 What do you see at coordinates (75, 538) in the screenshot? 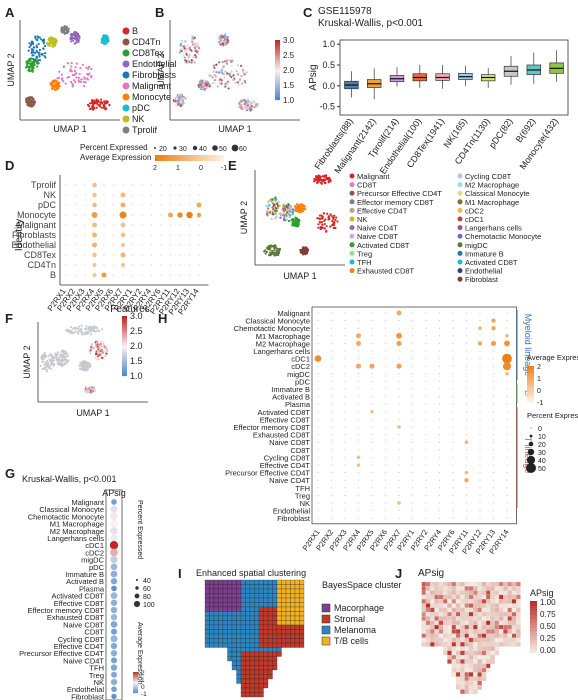
I see `dot-g-row-label: Langerhans cells` at bounding box center [75, 538].